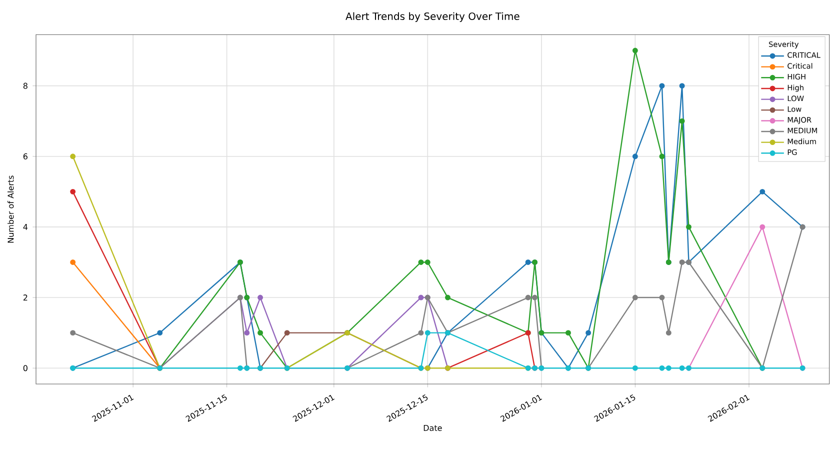 Image resolution: width=838 pixels, height=452 pixels. Describe the element at coordinates (433, 428) in the screenshot. I see `x-axis-title: Date` at that location.